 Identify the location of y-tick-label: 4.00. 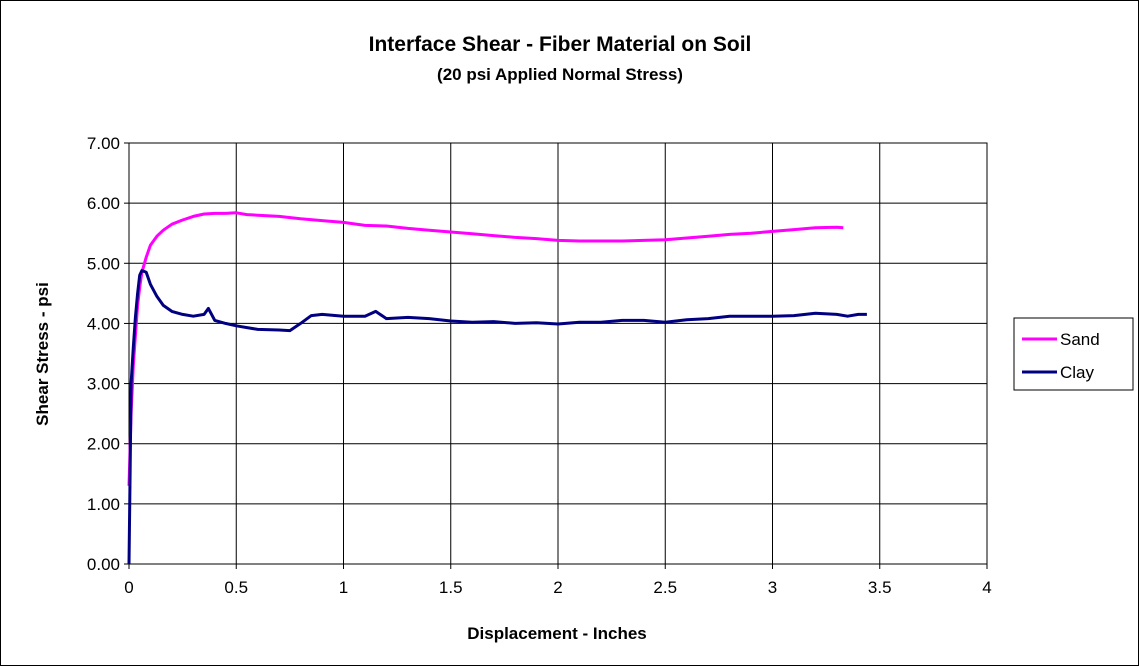
(103, 323).